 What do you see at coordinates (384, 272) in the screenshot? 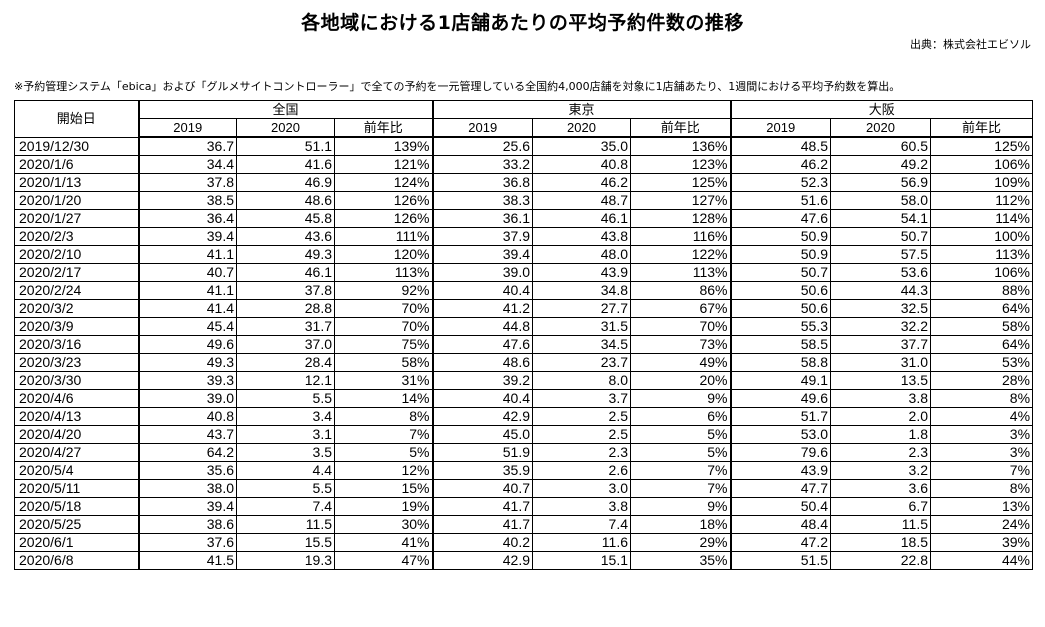
I see `cell-national-yoy: 113%` at bounding box center [384, 272].